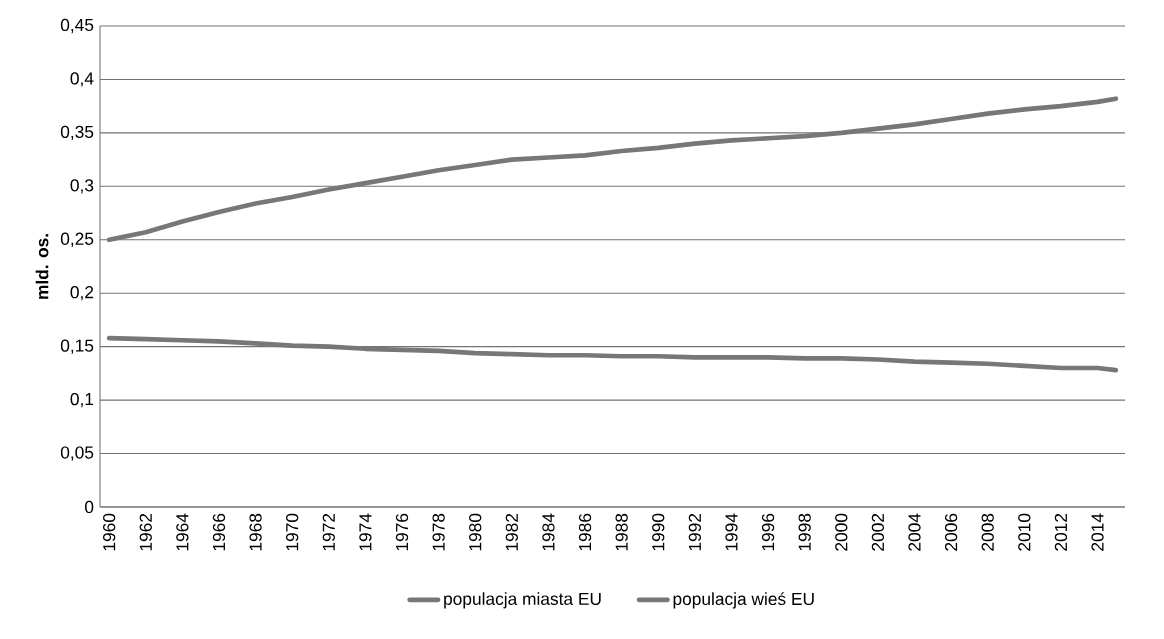  I want to click on y-axis-title: mld. os., so click(42, 266).